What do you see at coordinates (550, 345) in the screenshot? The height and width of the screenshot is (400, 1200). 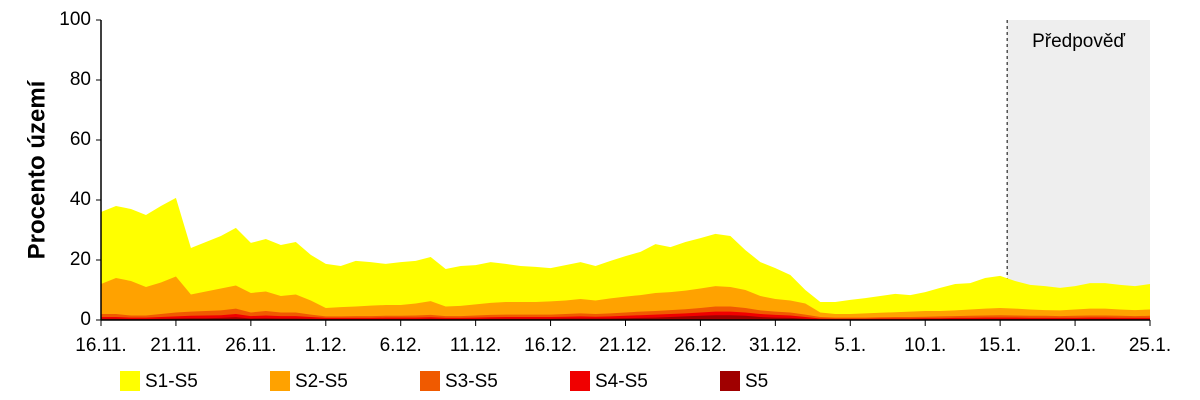 I see `x-tick-label: 16.12.` at bounding box center [550, 345].